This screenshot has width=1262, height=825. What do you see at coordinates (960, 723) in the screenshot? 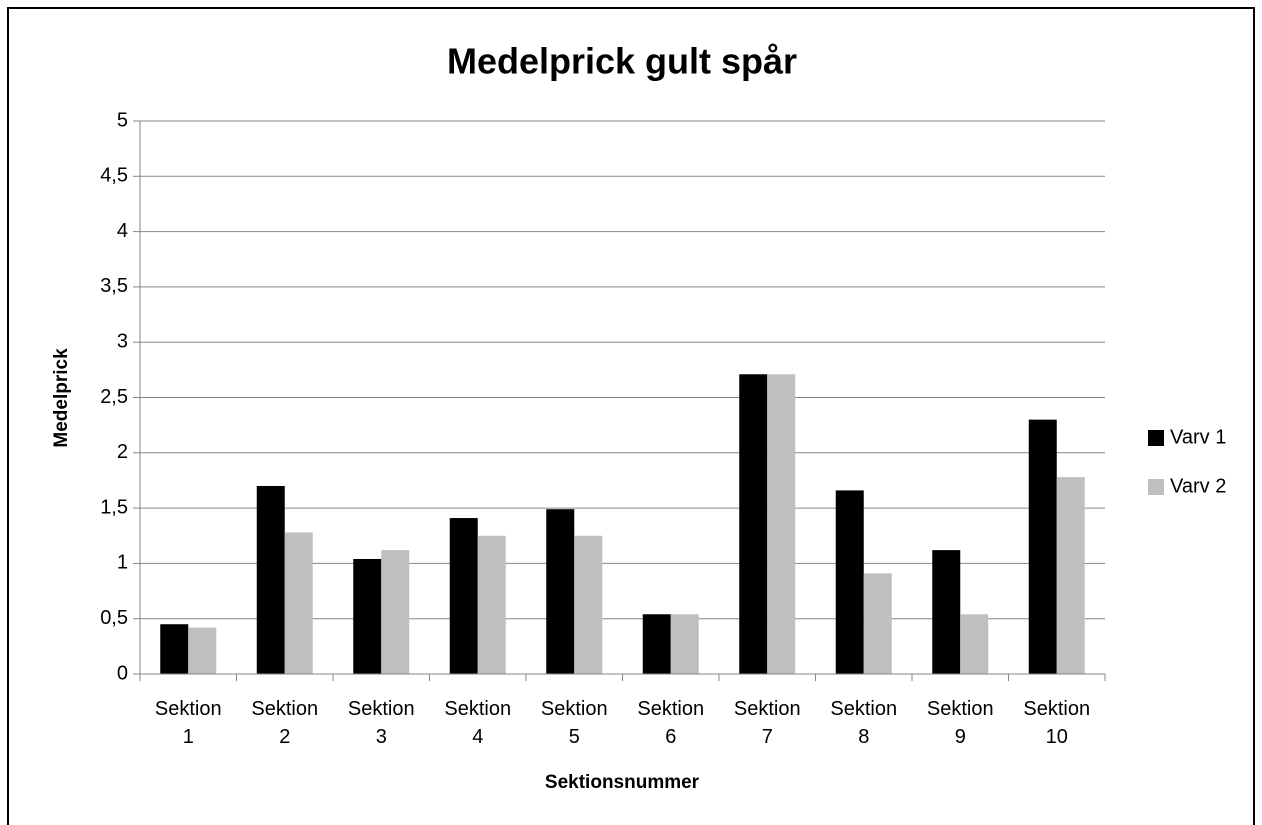
I see `x-tick-label: Sektion 9` at bounding box center [960, 723].